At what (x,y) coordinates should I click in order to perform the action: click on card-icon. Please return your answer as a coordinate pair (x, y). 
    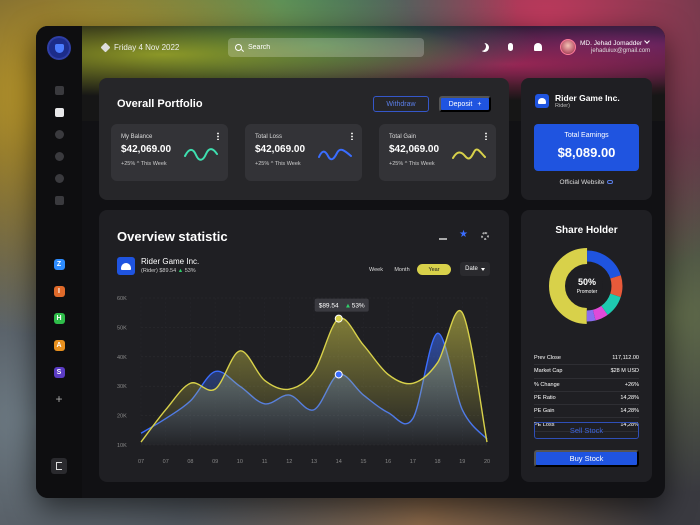
    Looking at the image, I should click on (59, 200).